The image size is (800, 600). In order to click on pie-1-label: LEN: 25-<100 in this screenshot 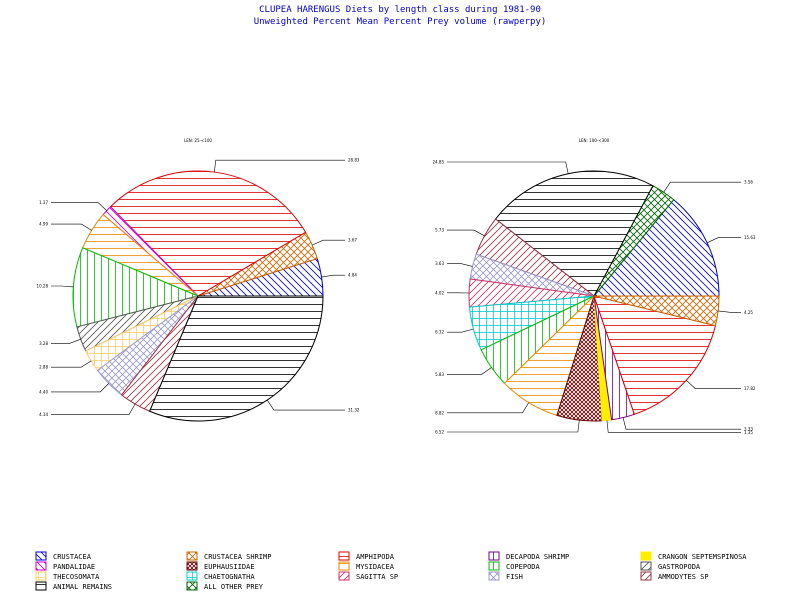, I will do `click(198, 140)`.